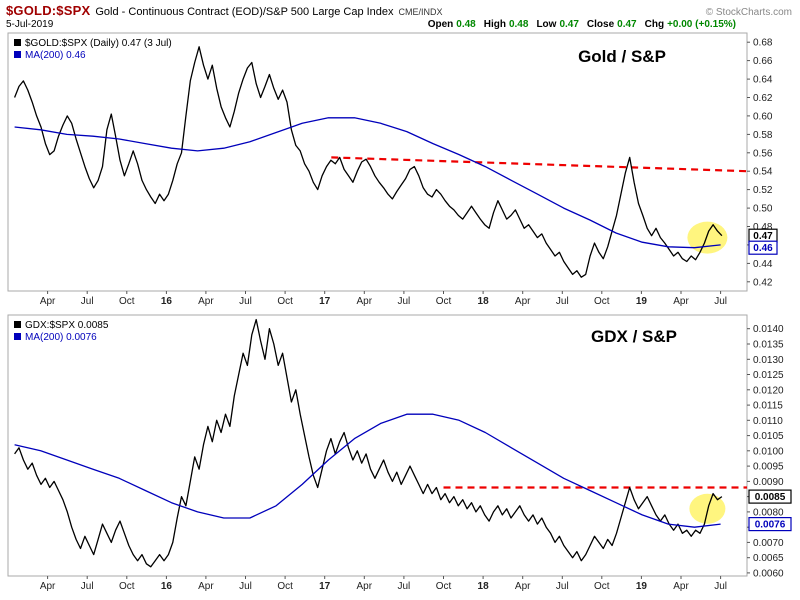 This screenshot has width=800, height=600. What do you see at coordinates (763, 43) in the screenshot?
I see `svg-text: 0.68` at bounding box center [763, 43].